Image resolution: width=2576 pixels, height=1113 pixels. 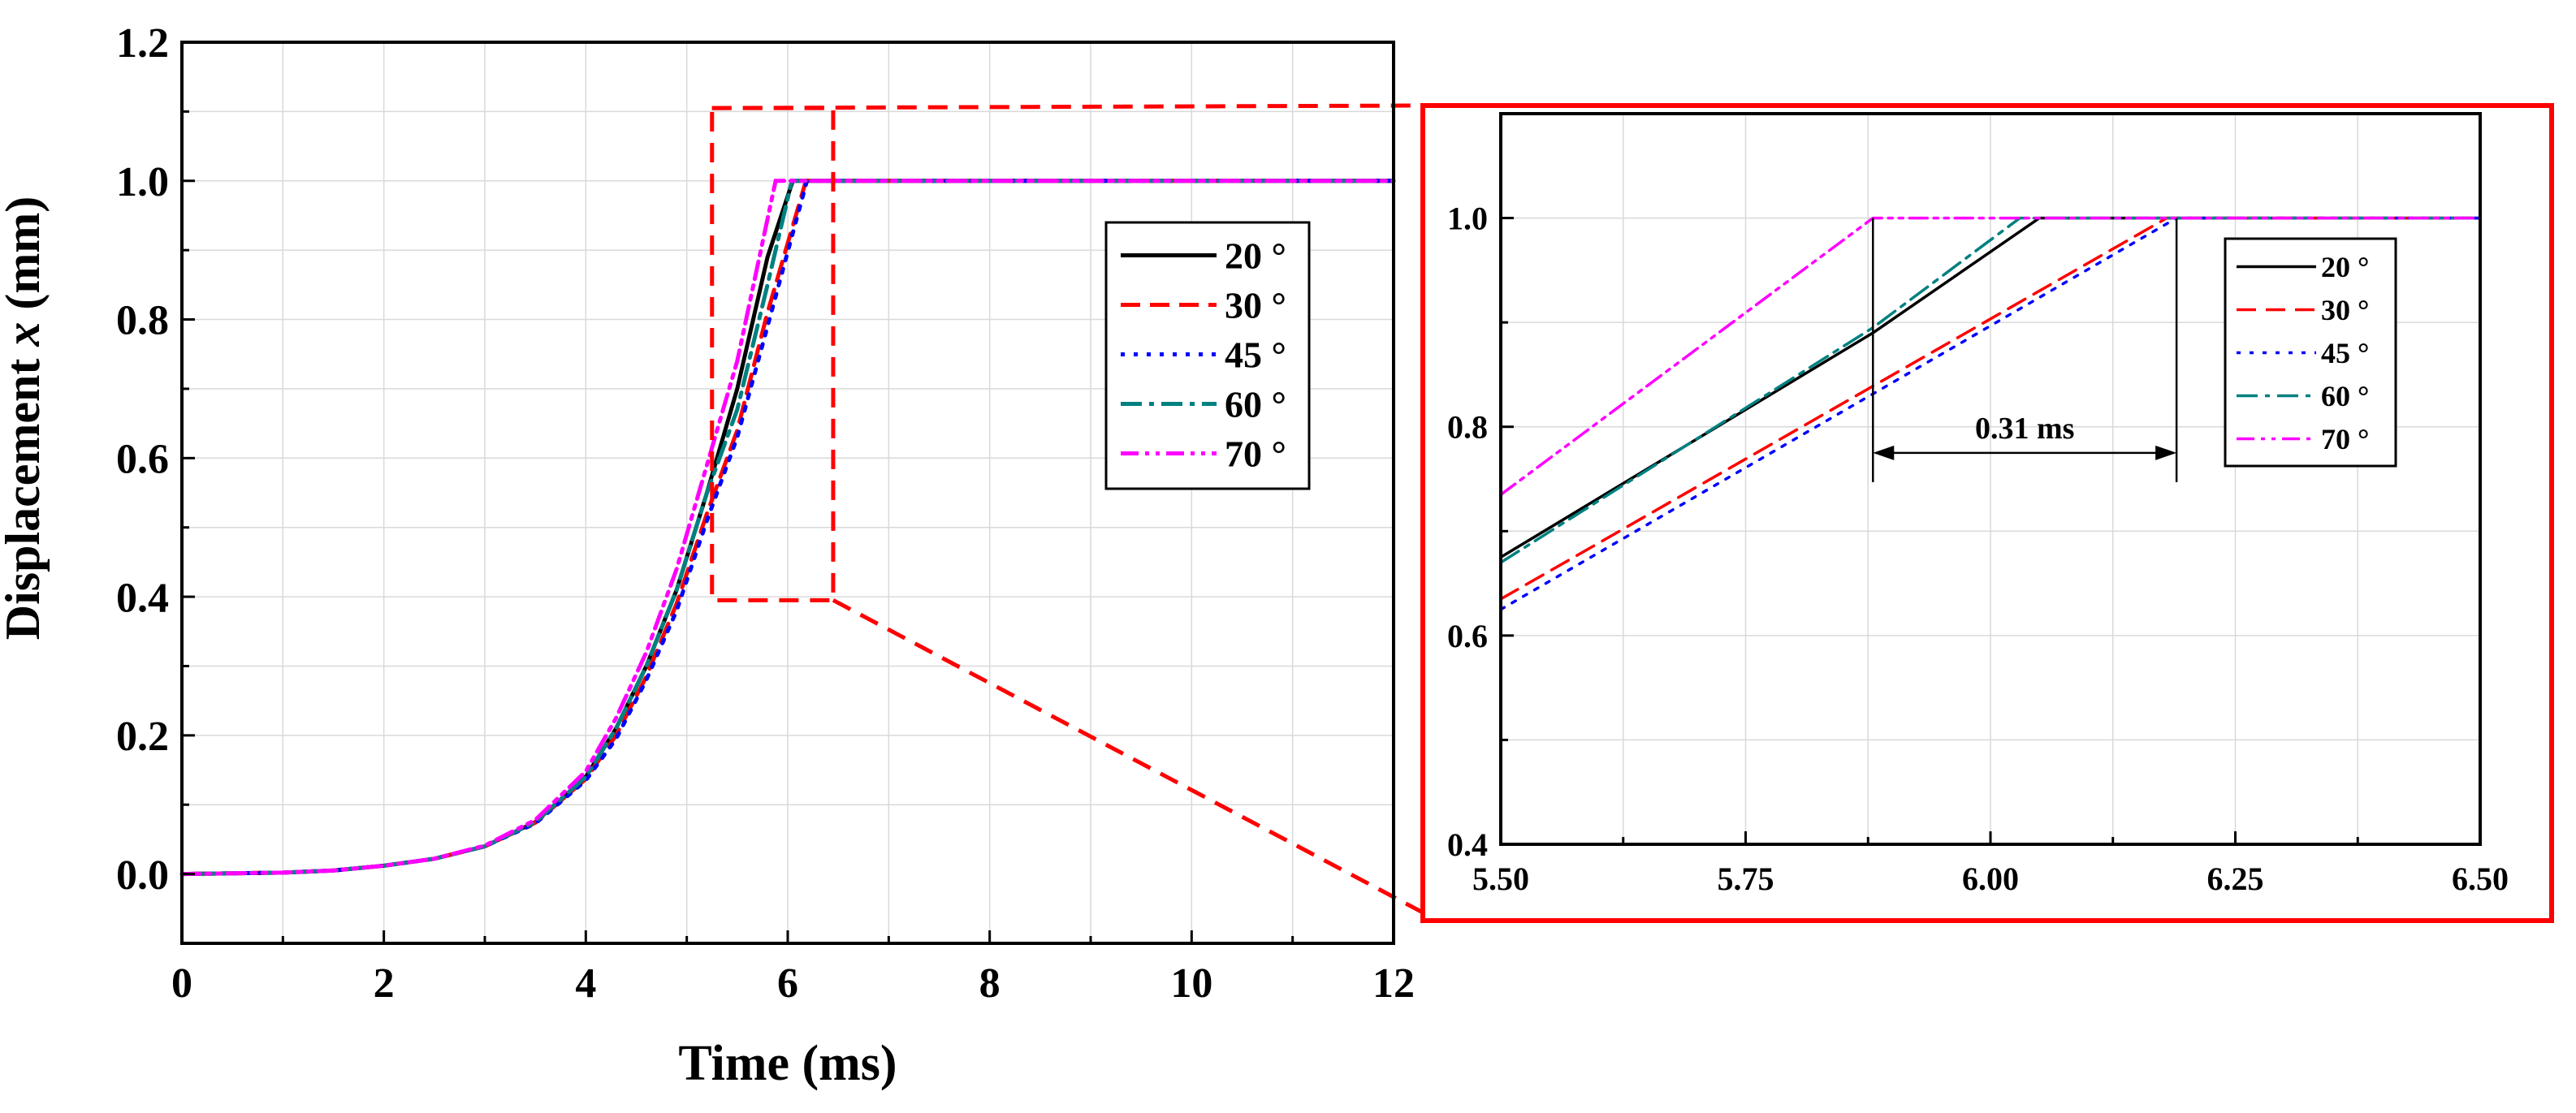 I want to click on main-y-axis-title-prefix: Displacement, so click(x=25, y=494).